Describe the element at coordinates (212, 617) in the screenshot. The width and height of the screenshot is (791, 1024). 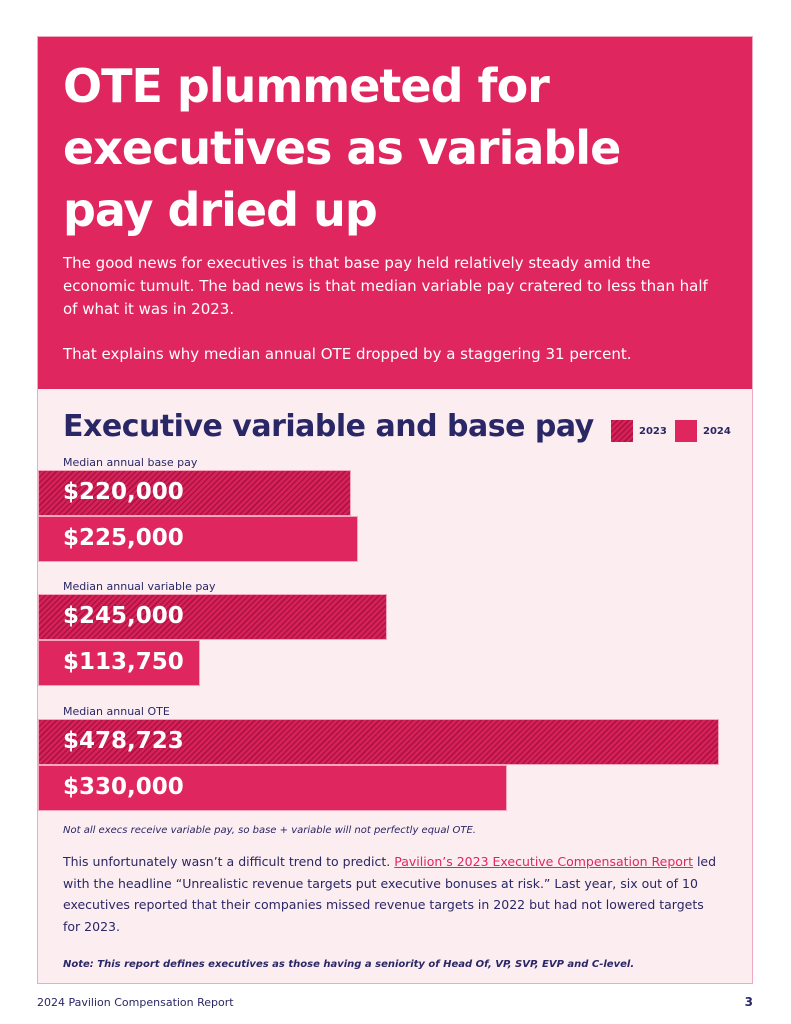
I see `bar-2023: $245,000` at that location.